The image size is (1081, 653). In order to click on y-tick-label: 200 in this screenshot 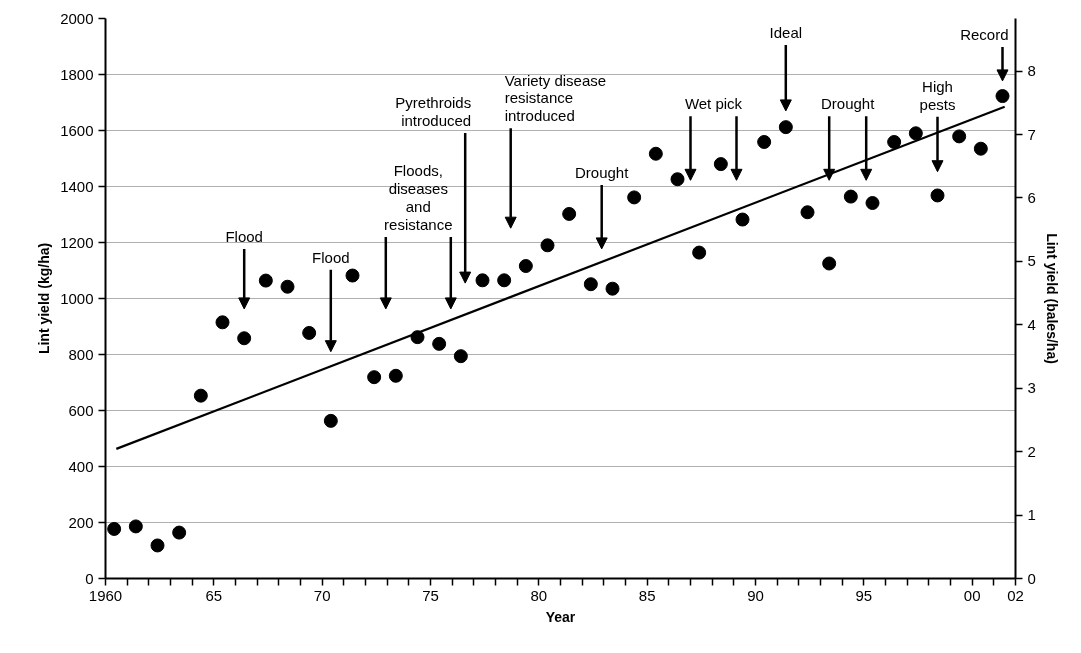, I will do `click(81, 522)`.